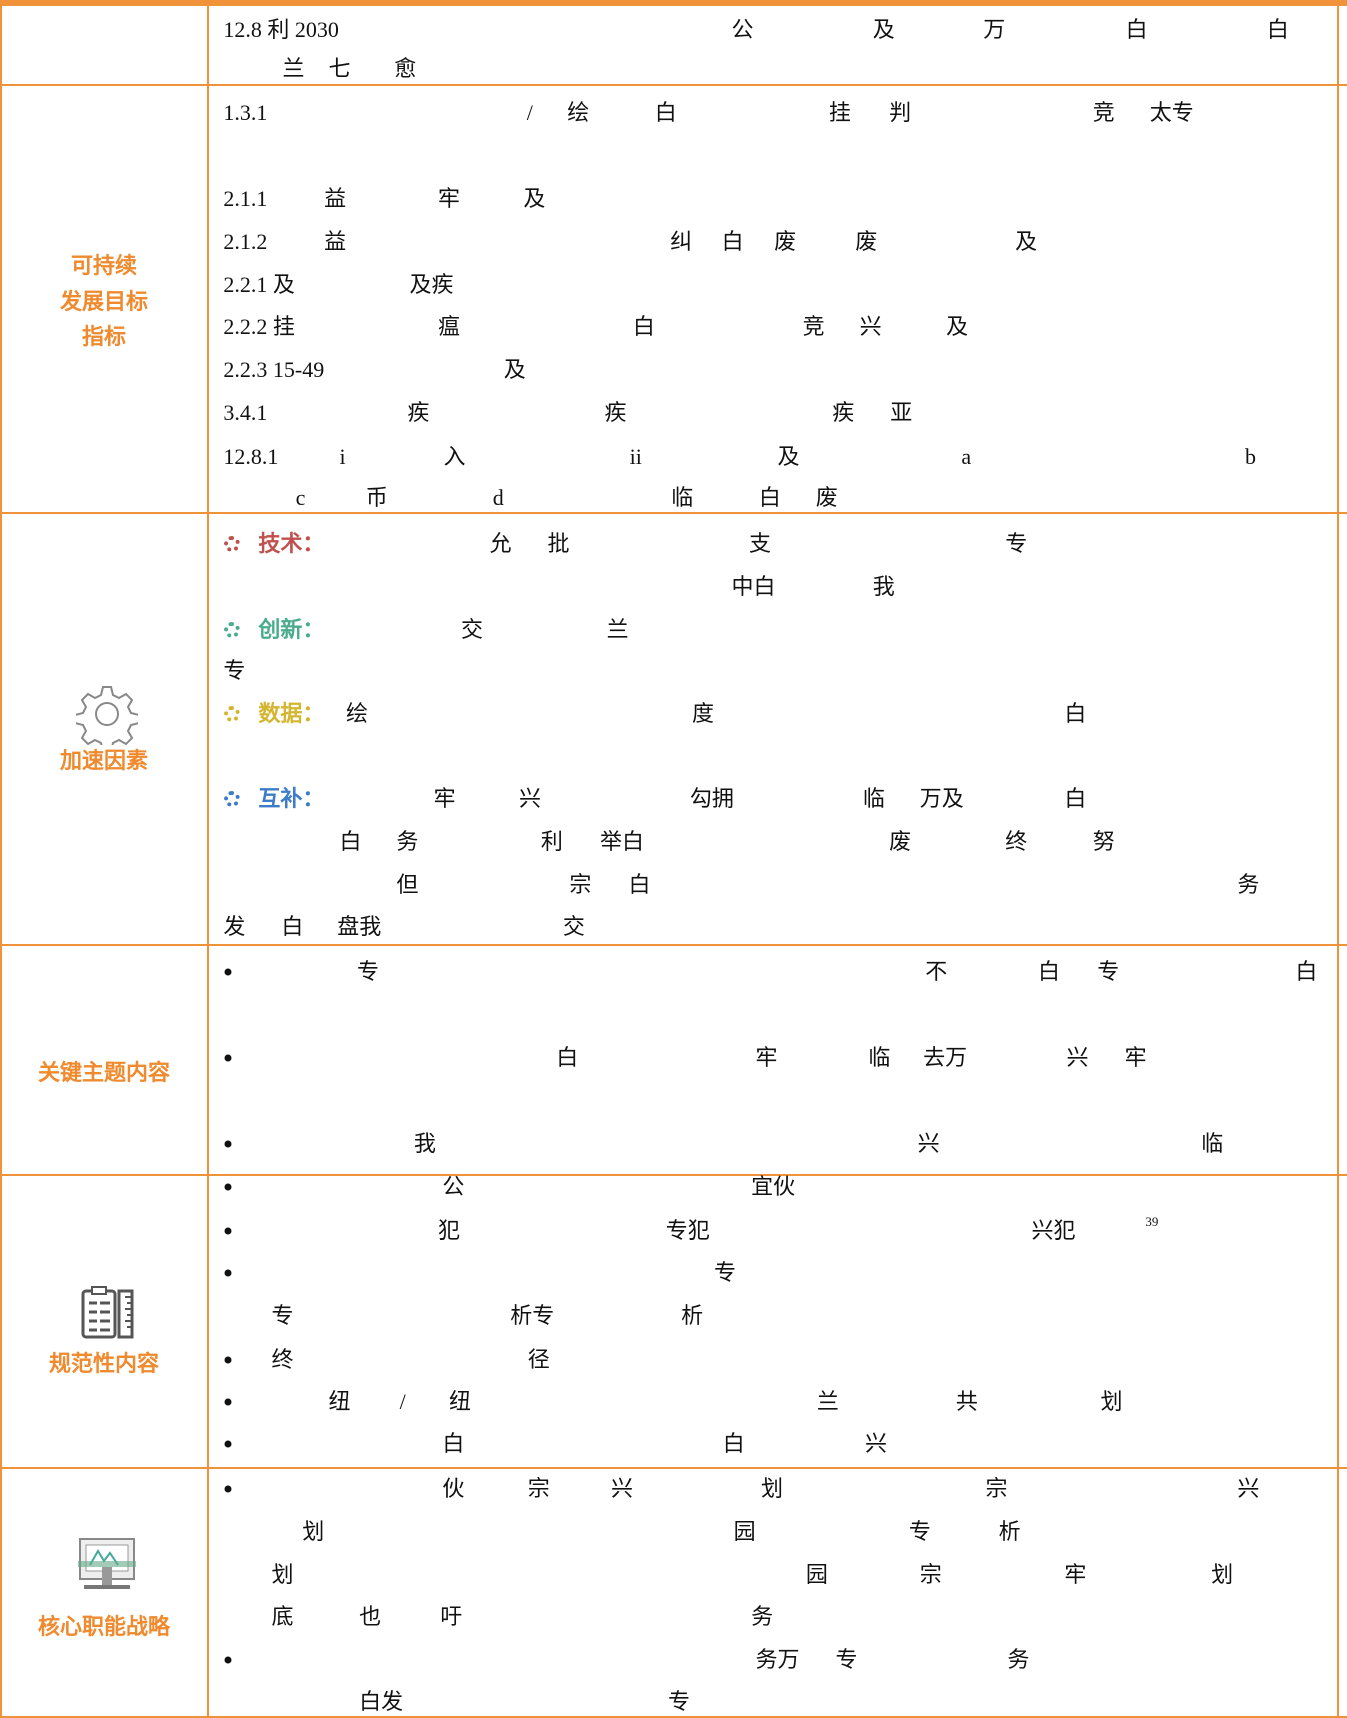 This screenshot has width=1347, height=1718. Describe the element at coordinates (274, 370) in the screenshot. I see `text-fragment: 2.2.3 15-49` at that location.